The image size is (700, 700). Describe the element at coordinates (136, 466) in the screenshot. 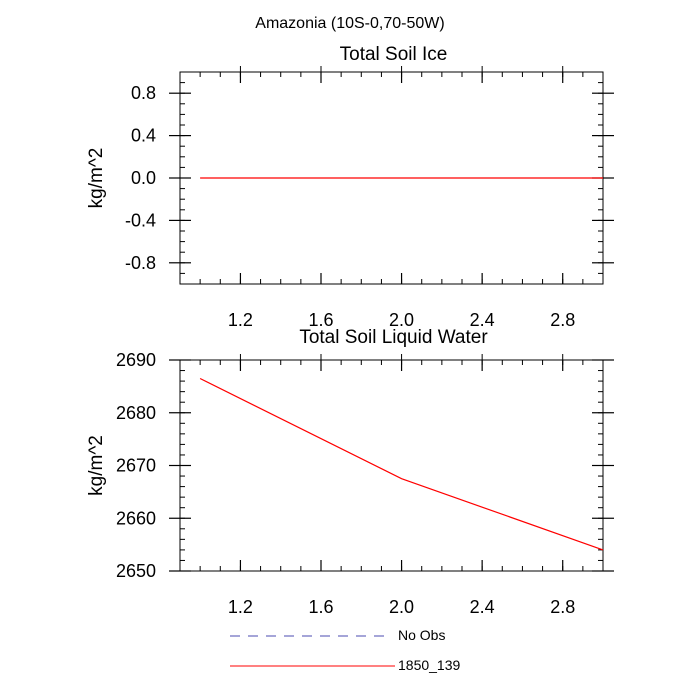

I see `y-tick-label: 2670` at that location.